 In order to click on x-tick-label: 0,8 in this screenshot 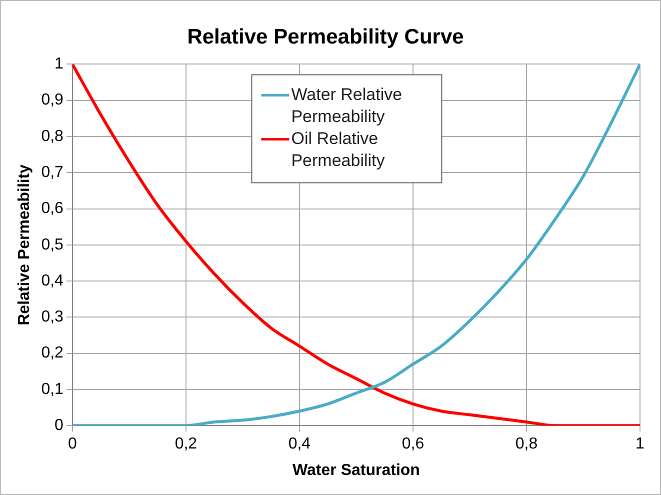, I will do `click(526, 444)`.